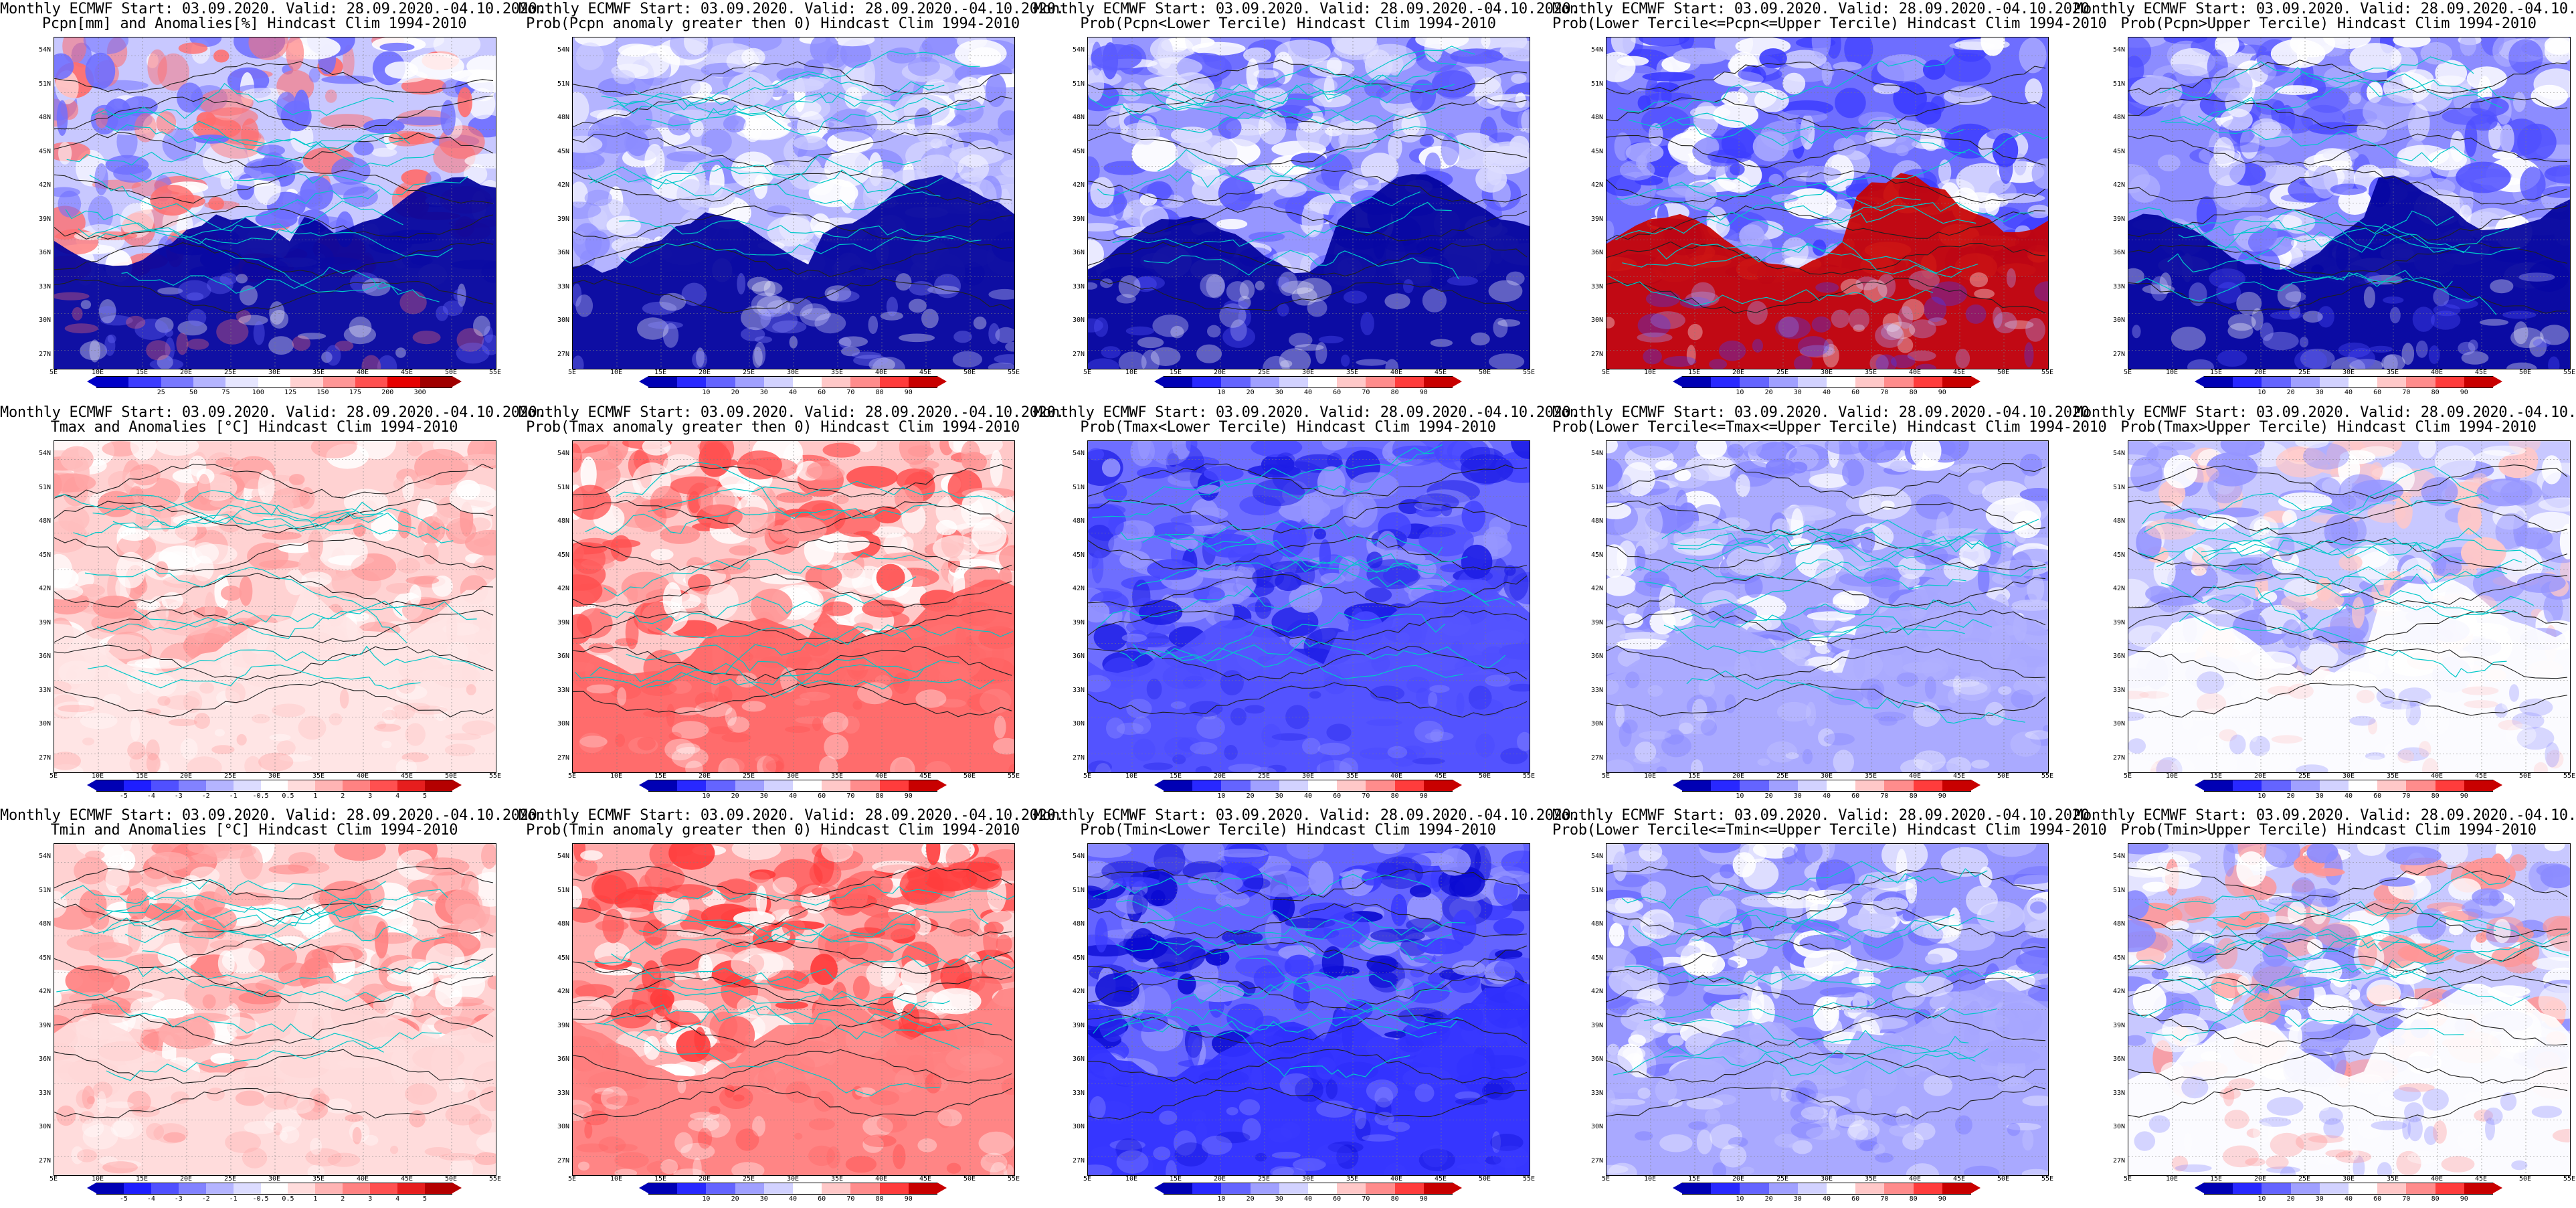  Describe the element at coordinates (2117, 354) in the screenshot. I see `lat-label: 27N` at that location.